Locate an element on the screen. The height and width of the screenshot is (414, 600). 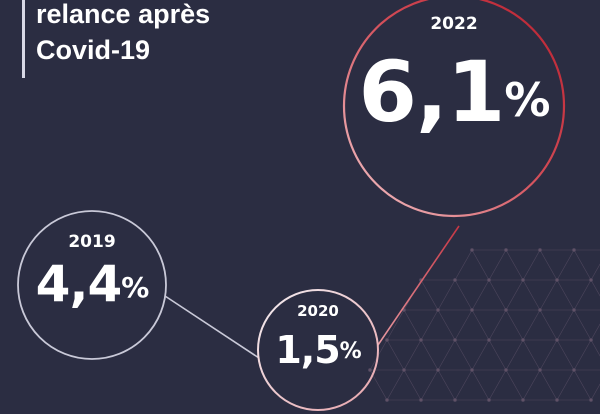
circle-2020 is located at coordinates (318, 350).